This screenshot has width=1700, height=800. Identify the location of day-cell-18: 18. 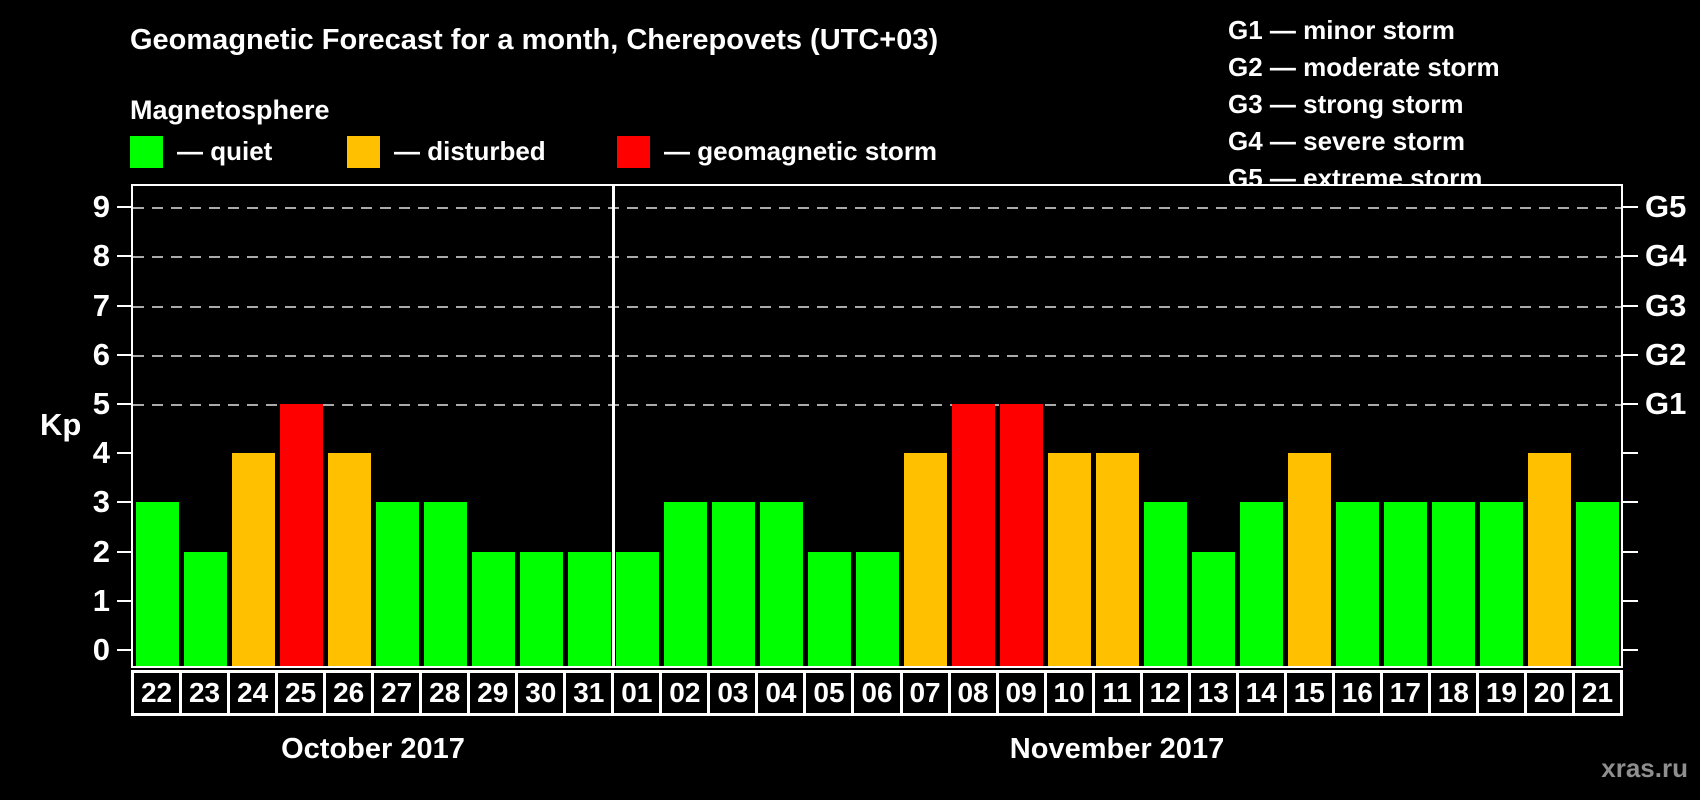
(1451, 693).